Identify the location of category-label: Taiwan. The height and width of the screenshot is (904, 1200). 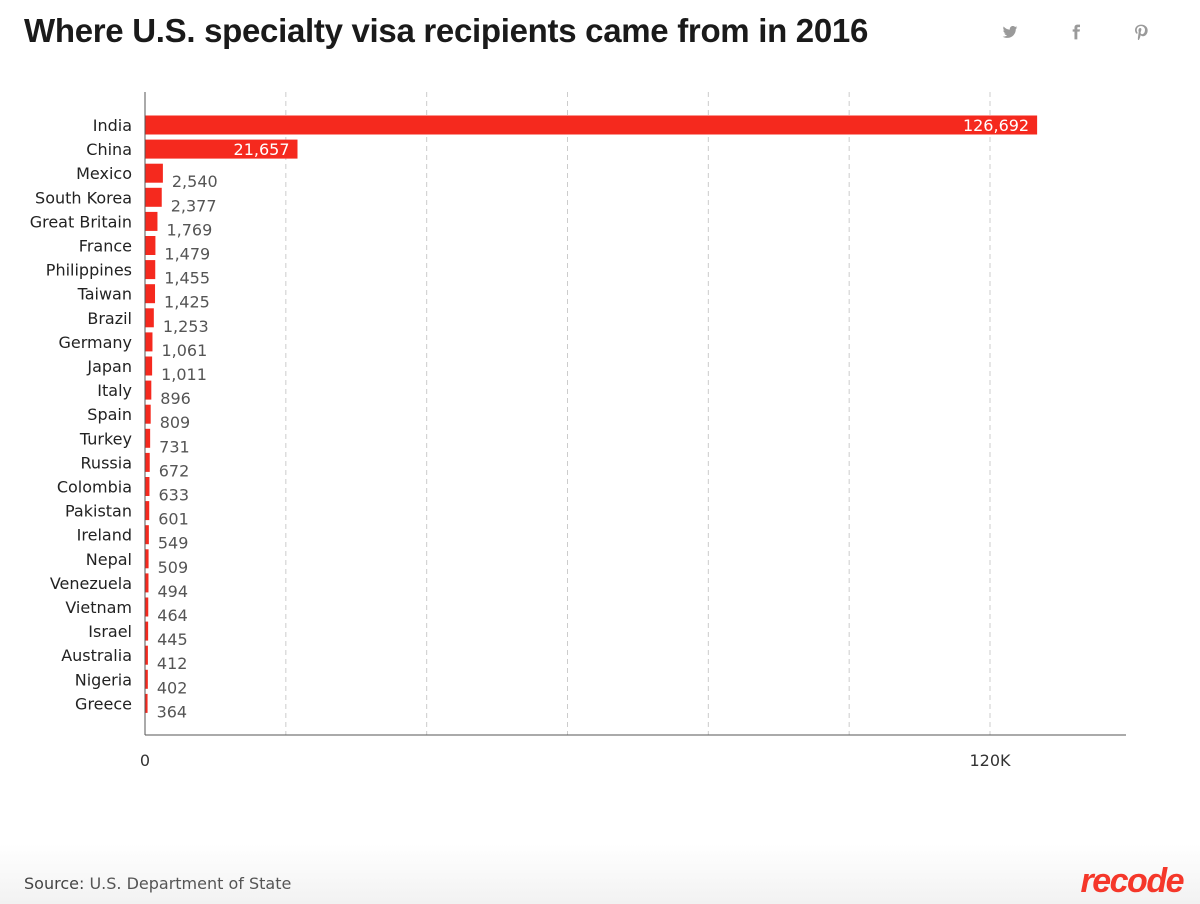
(104, 294).